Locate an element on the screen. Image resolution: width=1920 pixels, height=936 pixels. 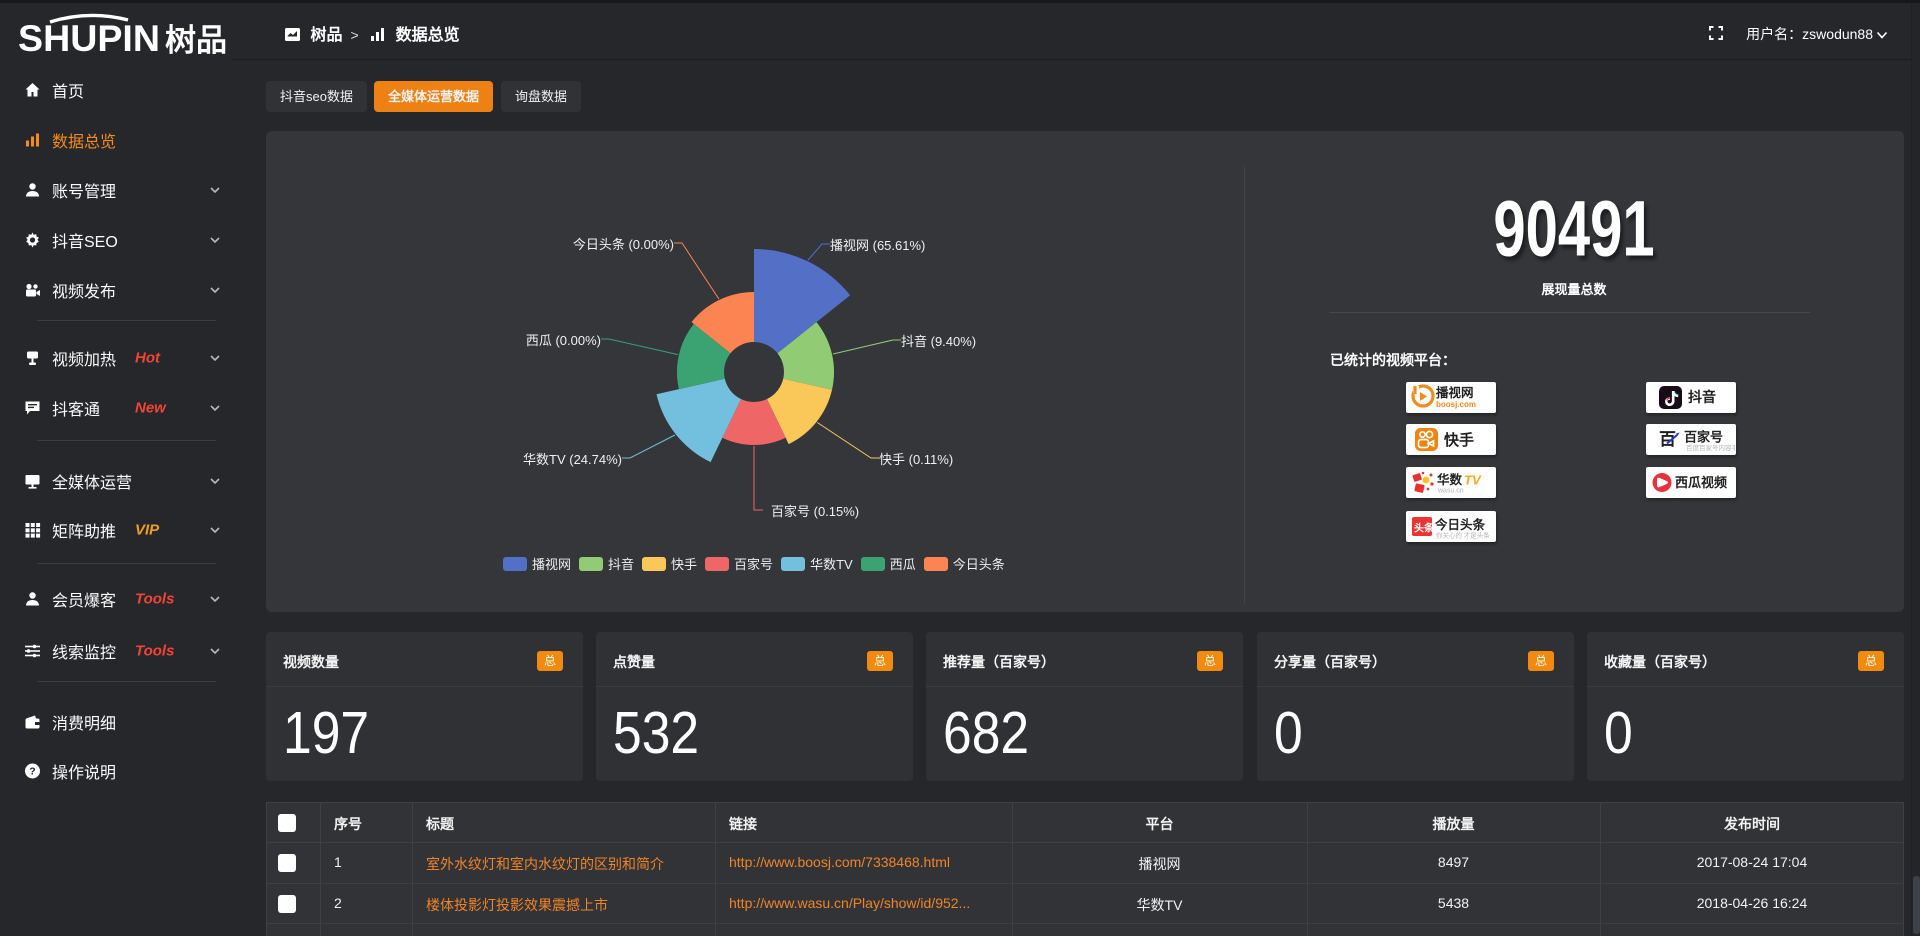
svg-text: 播视网 is located at coordinates (1455, 392).